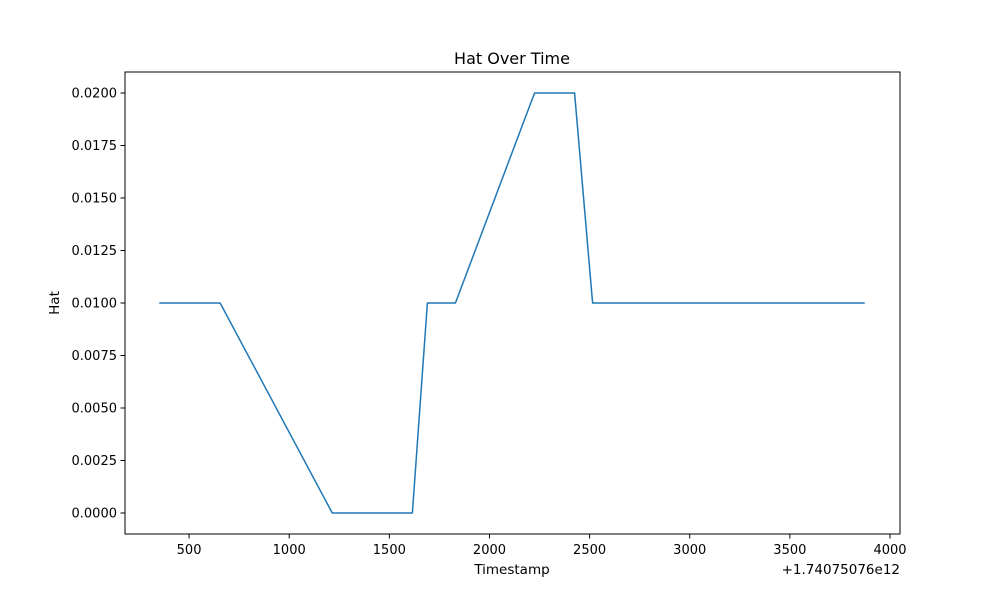 This screenshot has height=604, width=1000. I want to click on x-axis-label: Timestamp, so click(511, 570).